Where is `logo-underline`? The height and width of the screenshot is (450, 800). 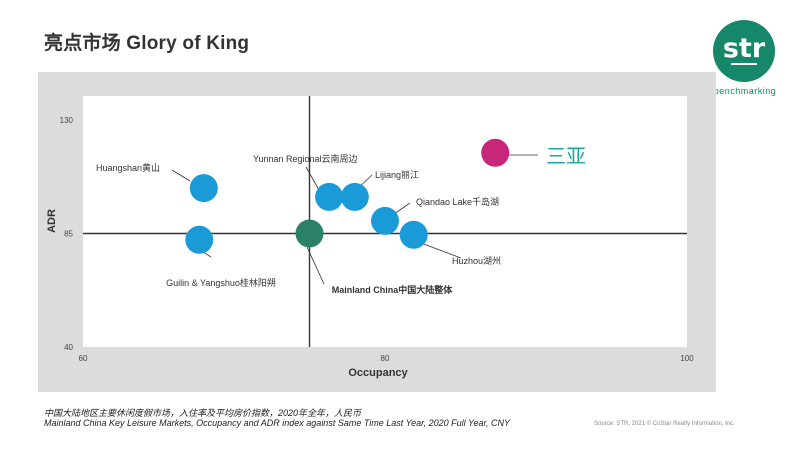
logo-underline is located at coordinates (744, 64).